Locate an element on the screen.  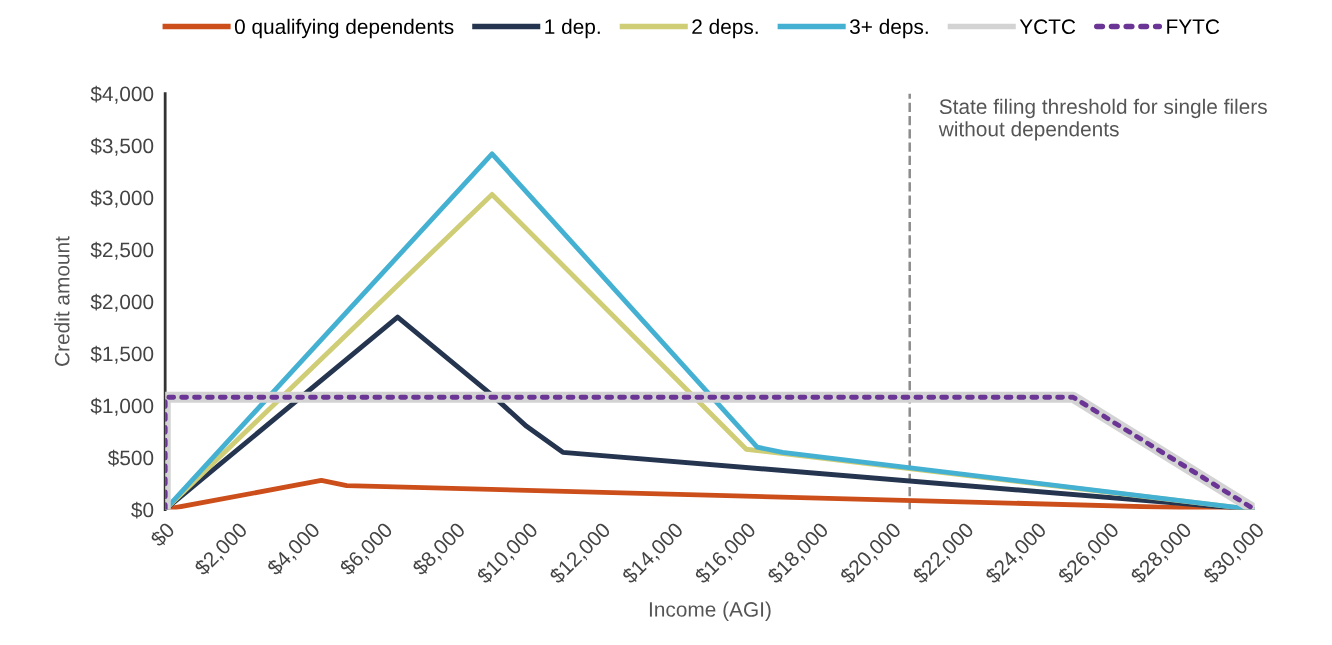
y-tick-label: $2,000 is located at coordinates (122, 302).